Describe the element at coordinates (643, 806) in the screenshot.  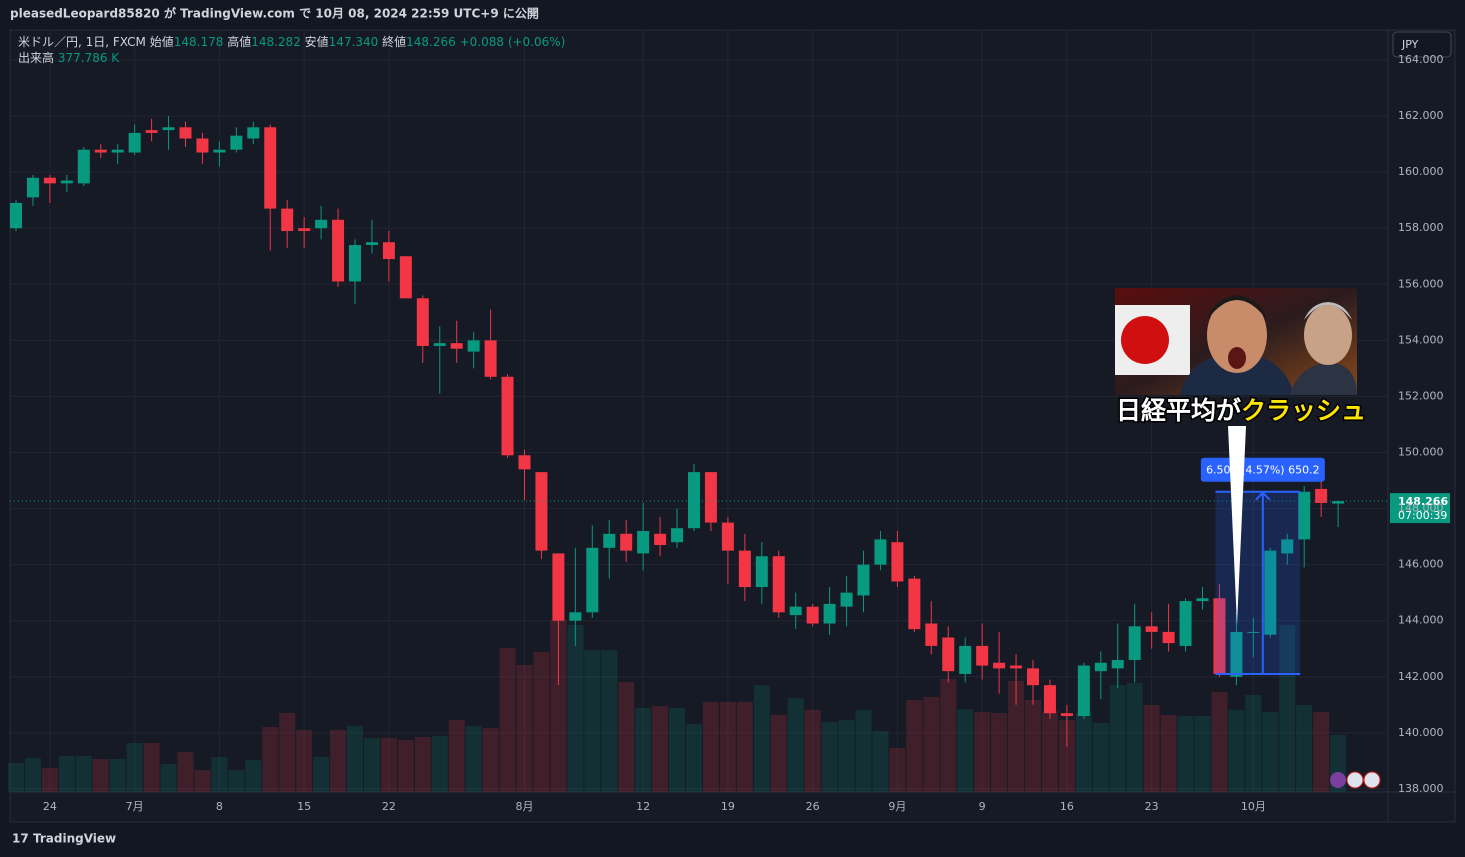
I see `x-tick-label: 12` at that location.